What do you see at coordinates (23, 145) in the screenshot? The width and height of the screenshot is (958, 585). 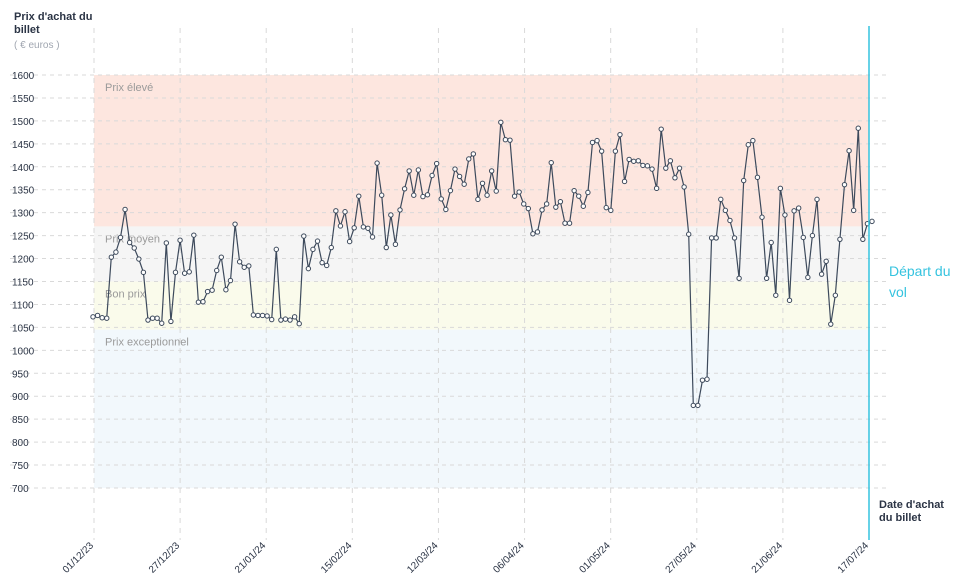 I see `y-tick-label: 1450` at bounding box center [23, 145].